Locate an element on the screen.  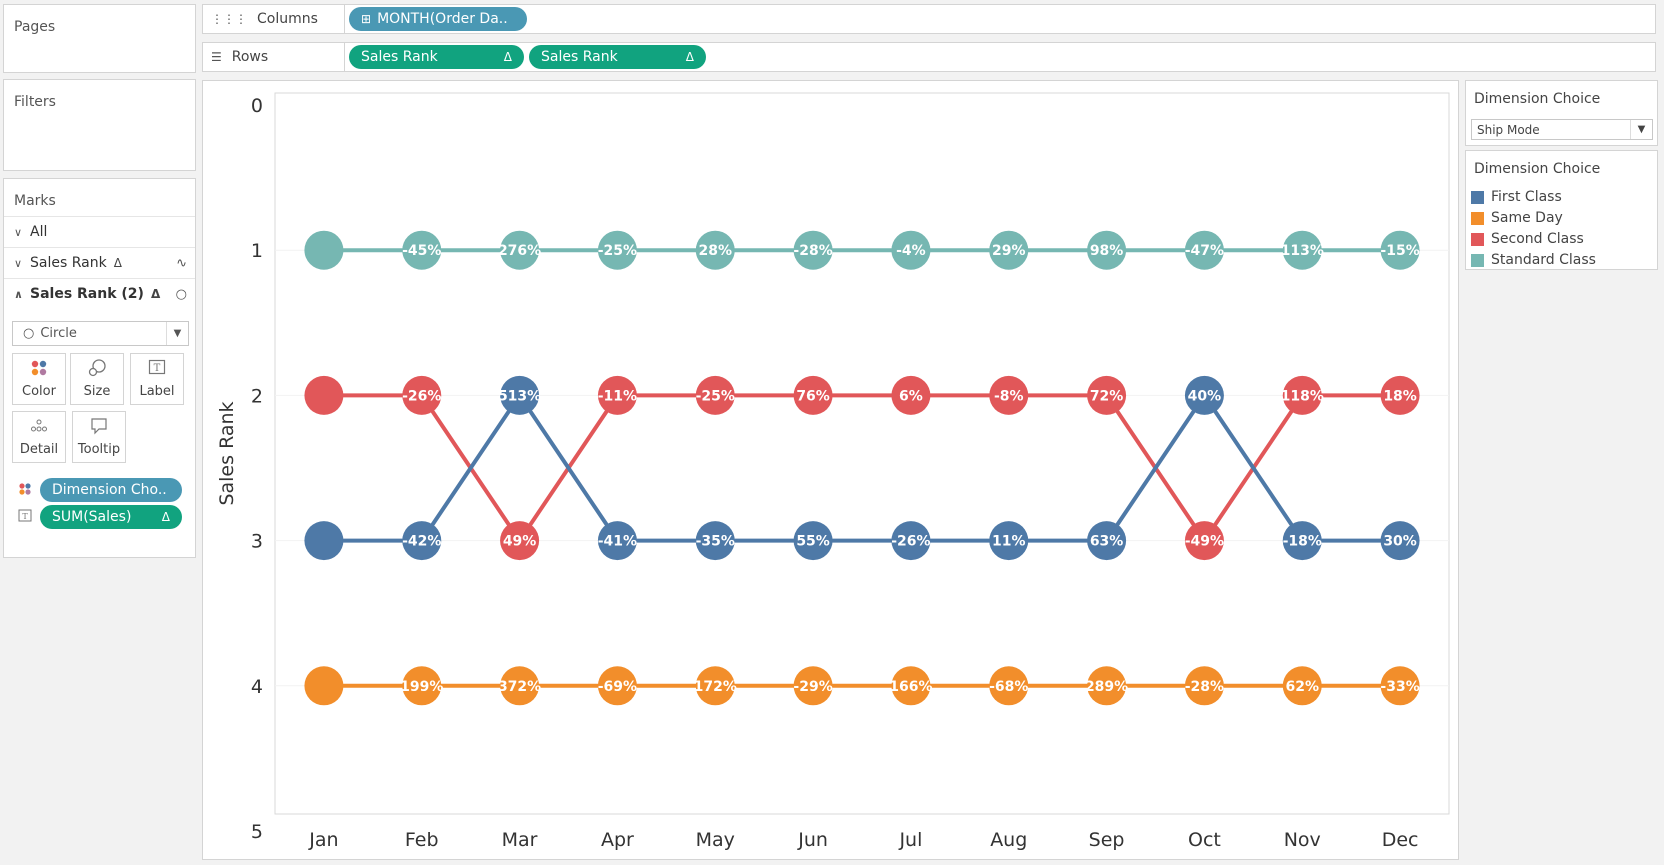
y-tick-label: 1 is located at coordinates (257, 251).